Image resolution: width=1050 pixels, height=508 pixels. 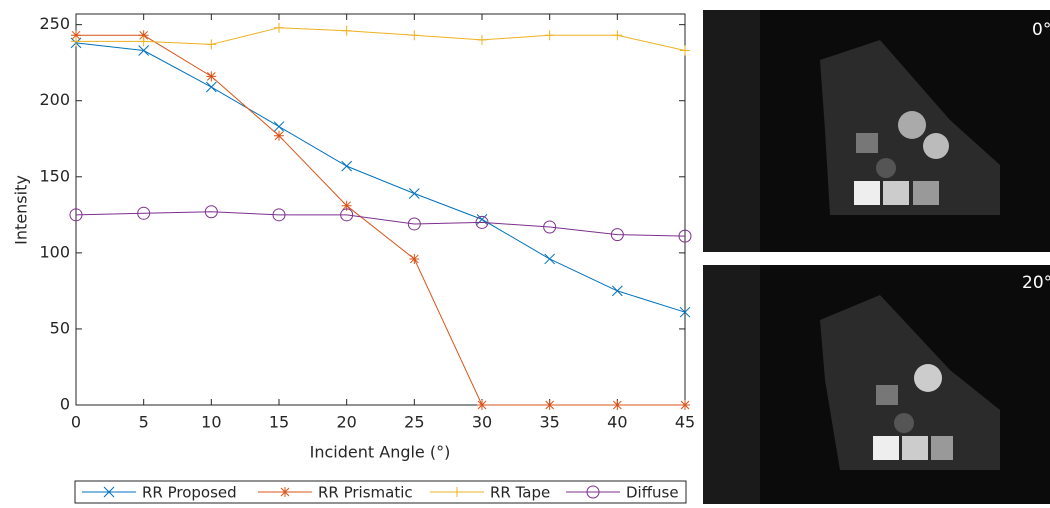 I want to click on y-tick-label: 100, so click(x=54, y=251).